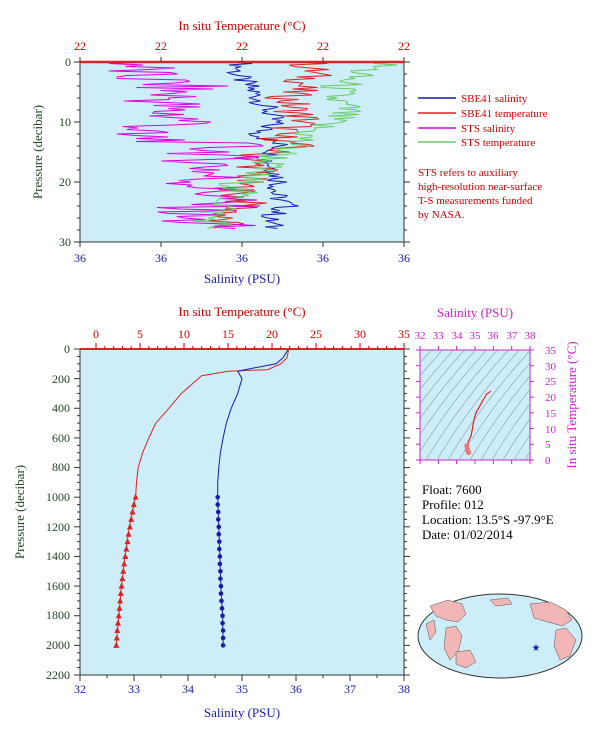 The height and width of the screenshot is (736, 601). I want to click on top-pressure-axis-label: Pressure (decibar), so click(37, 152).